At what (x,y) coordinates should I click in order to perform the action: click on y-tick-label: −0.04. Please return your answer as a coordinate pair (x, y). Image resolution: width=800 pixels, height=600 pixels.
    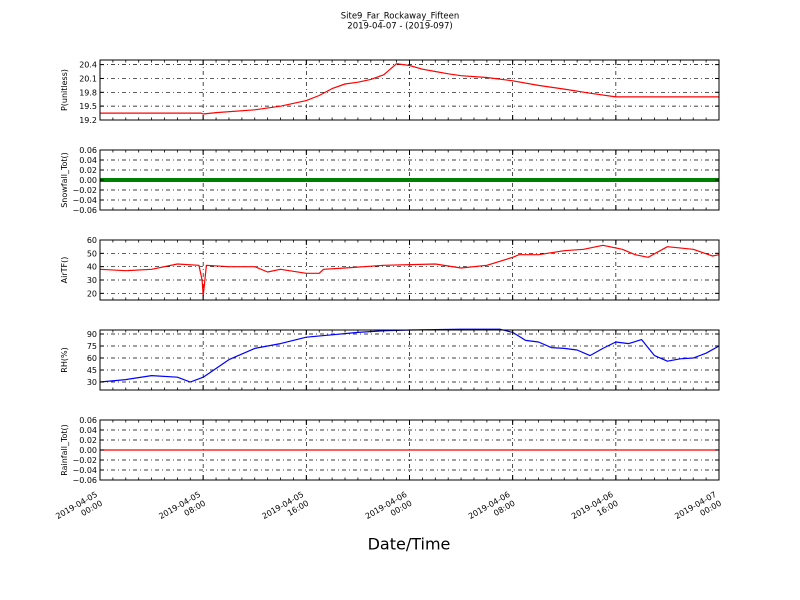
    Looking at the image, I should click on (84, 470).